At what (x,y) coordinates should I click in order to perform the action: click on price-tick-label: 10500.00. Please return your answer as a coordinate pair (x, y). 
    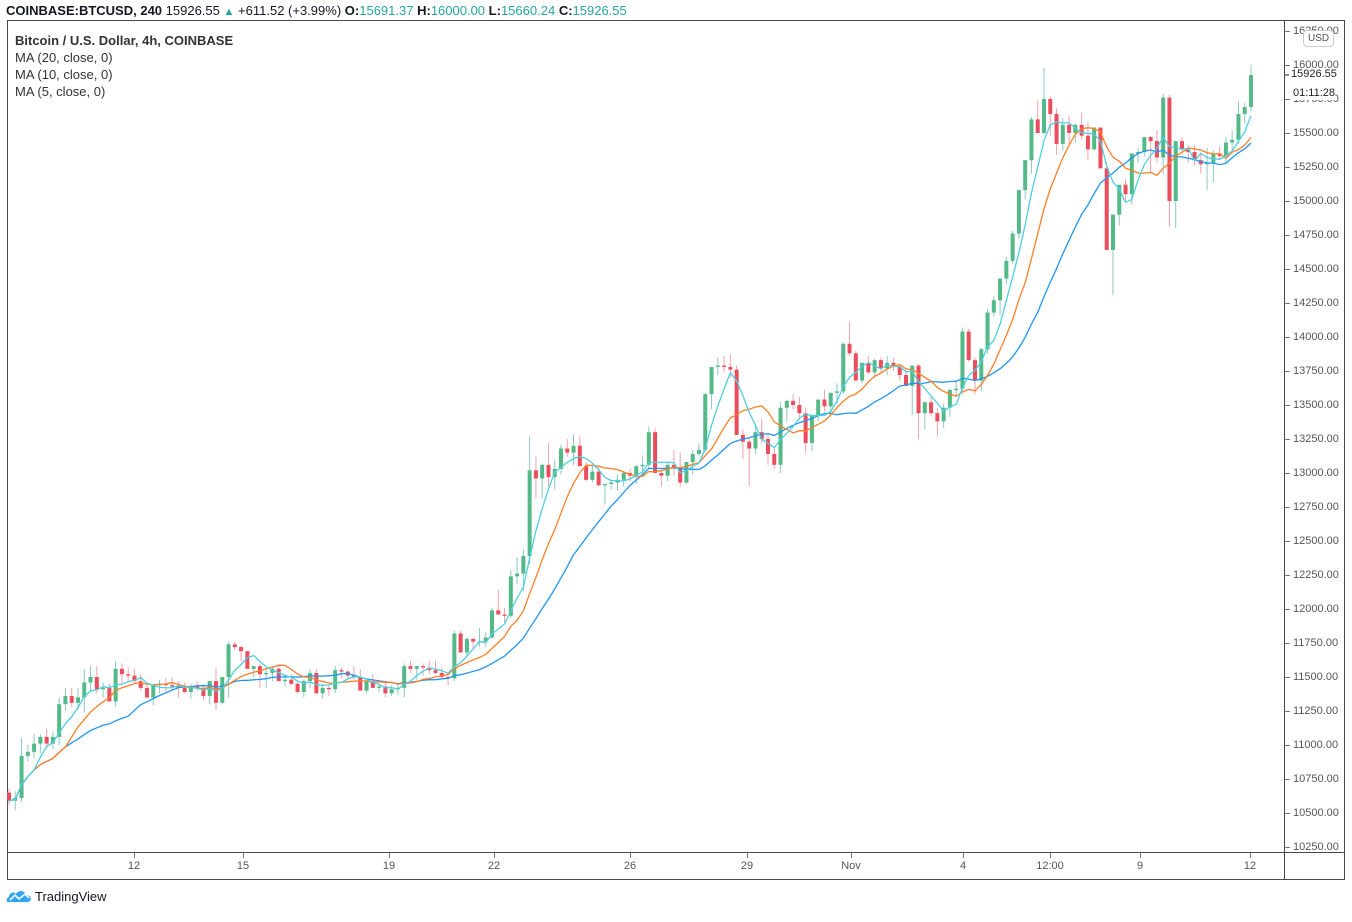
    Looking at the image, I should click on (1316, 813).